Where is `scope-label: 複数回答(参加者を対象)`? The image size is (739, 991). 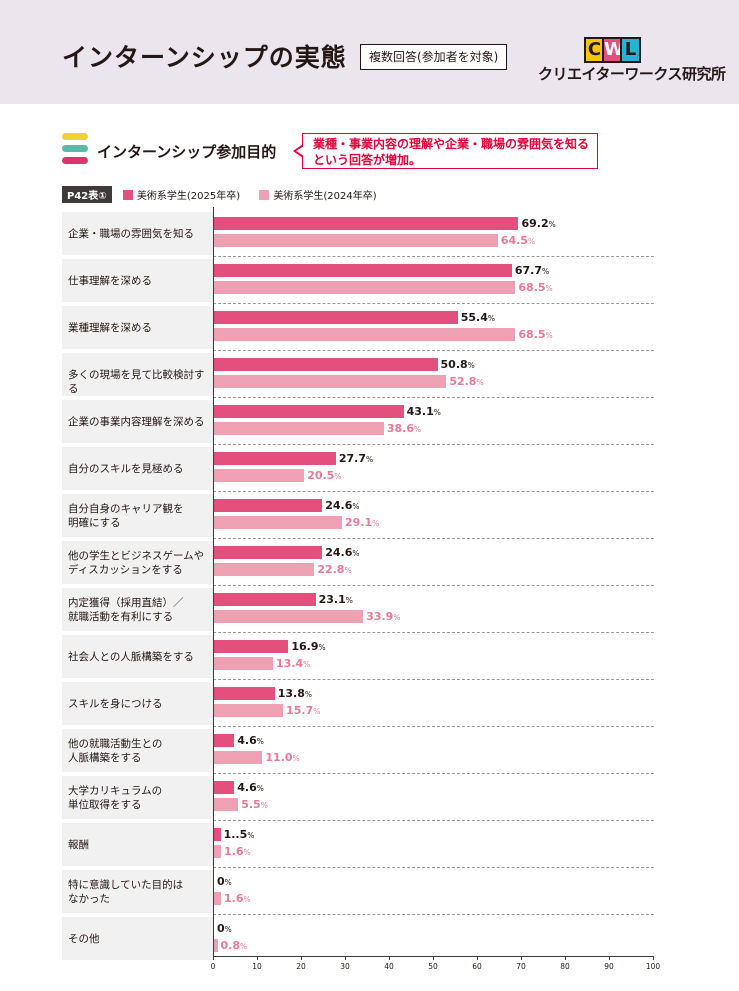
scope-label: 複数回答(参加者を対象) is located at coordinates (434, 57).